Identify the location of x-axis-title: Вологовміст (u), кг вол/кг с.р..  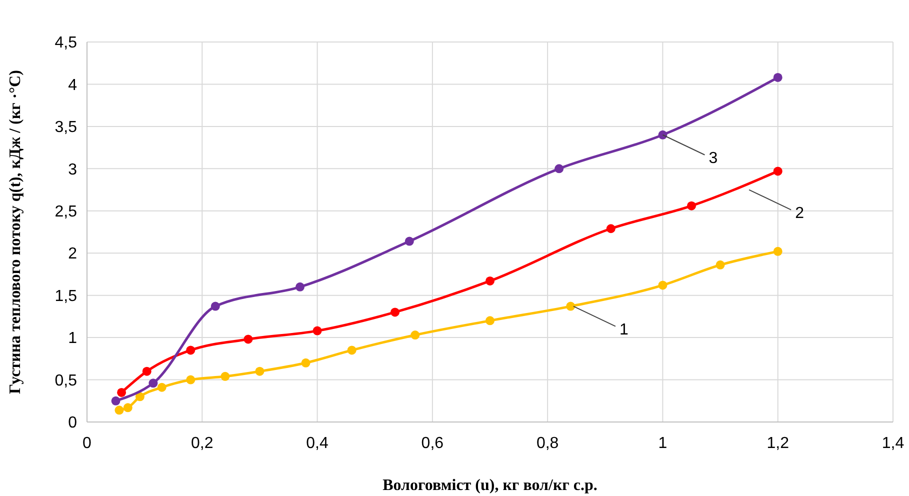
(490, 485).